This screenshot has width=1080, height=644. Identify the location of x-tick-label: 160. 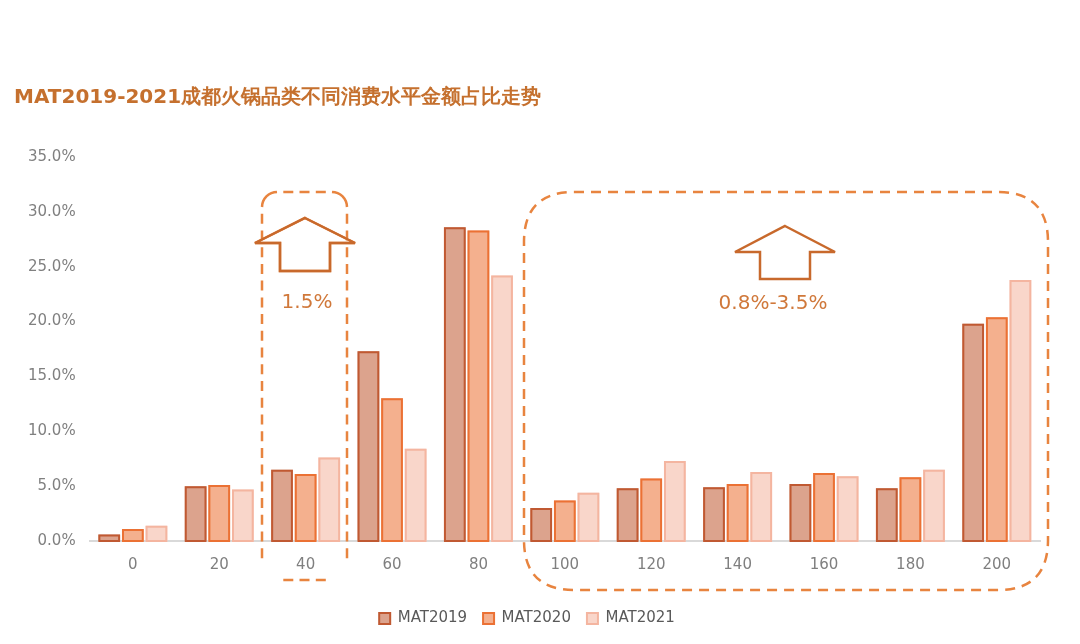
(824, 563).